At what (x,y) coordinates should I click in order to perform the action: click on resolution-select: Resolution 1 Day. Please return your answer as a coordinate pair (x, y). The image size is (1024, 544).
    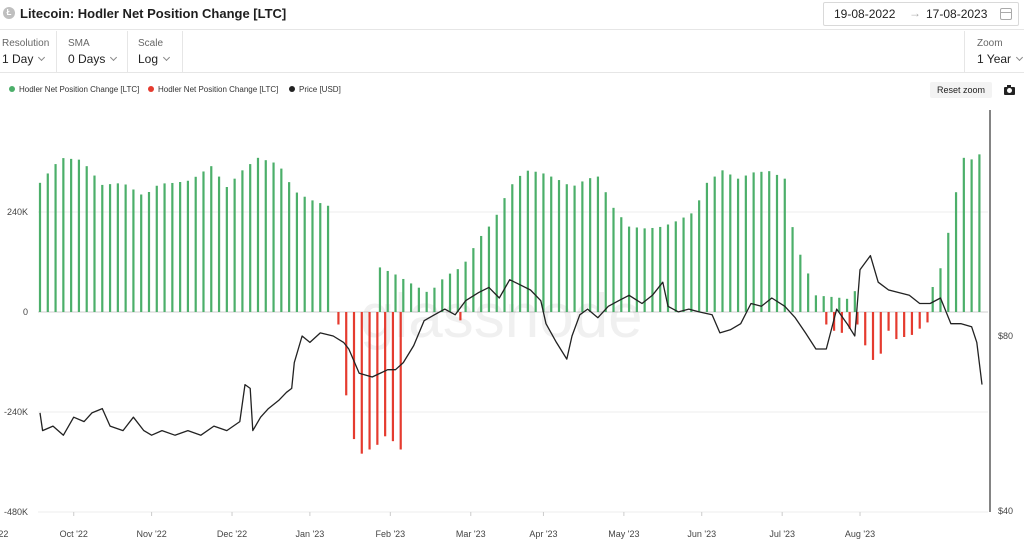
    Looking at the image, I should click on (28, 52).